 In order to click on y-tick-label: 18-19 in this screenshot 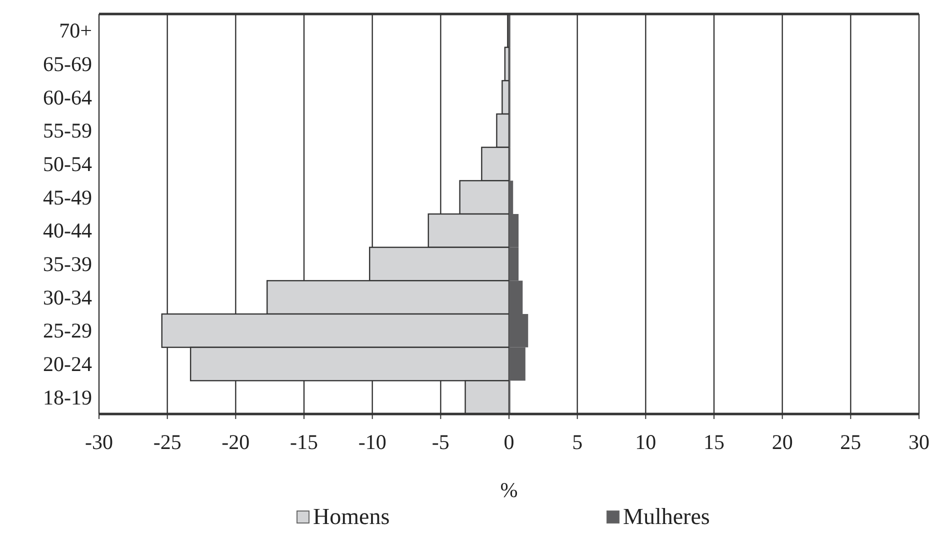, I will do `click(67, 397)`.